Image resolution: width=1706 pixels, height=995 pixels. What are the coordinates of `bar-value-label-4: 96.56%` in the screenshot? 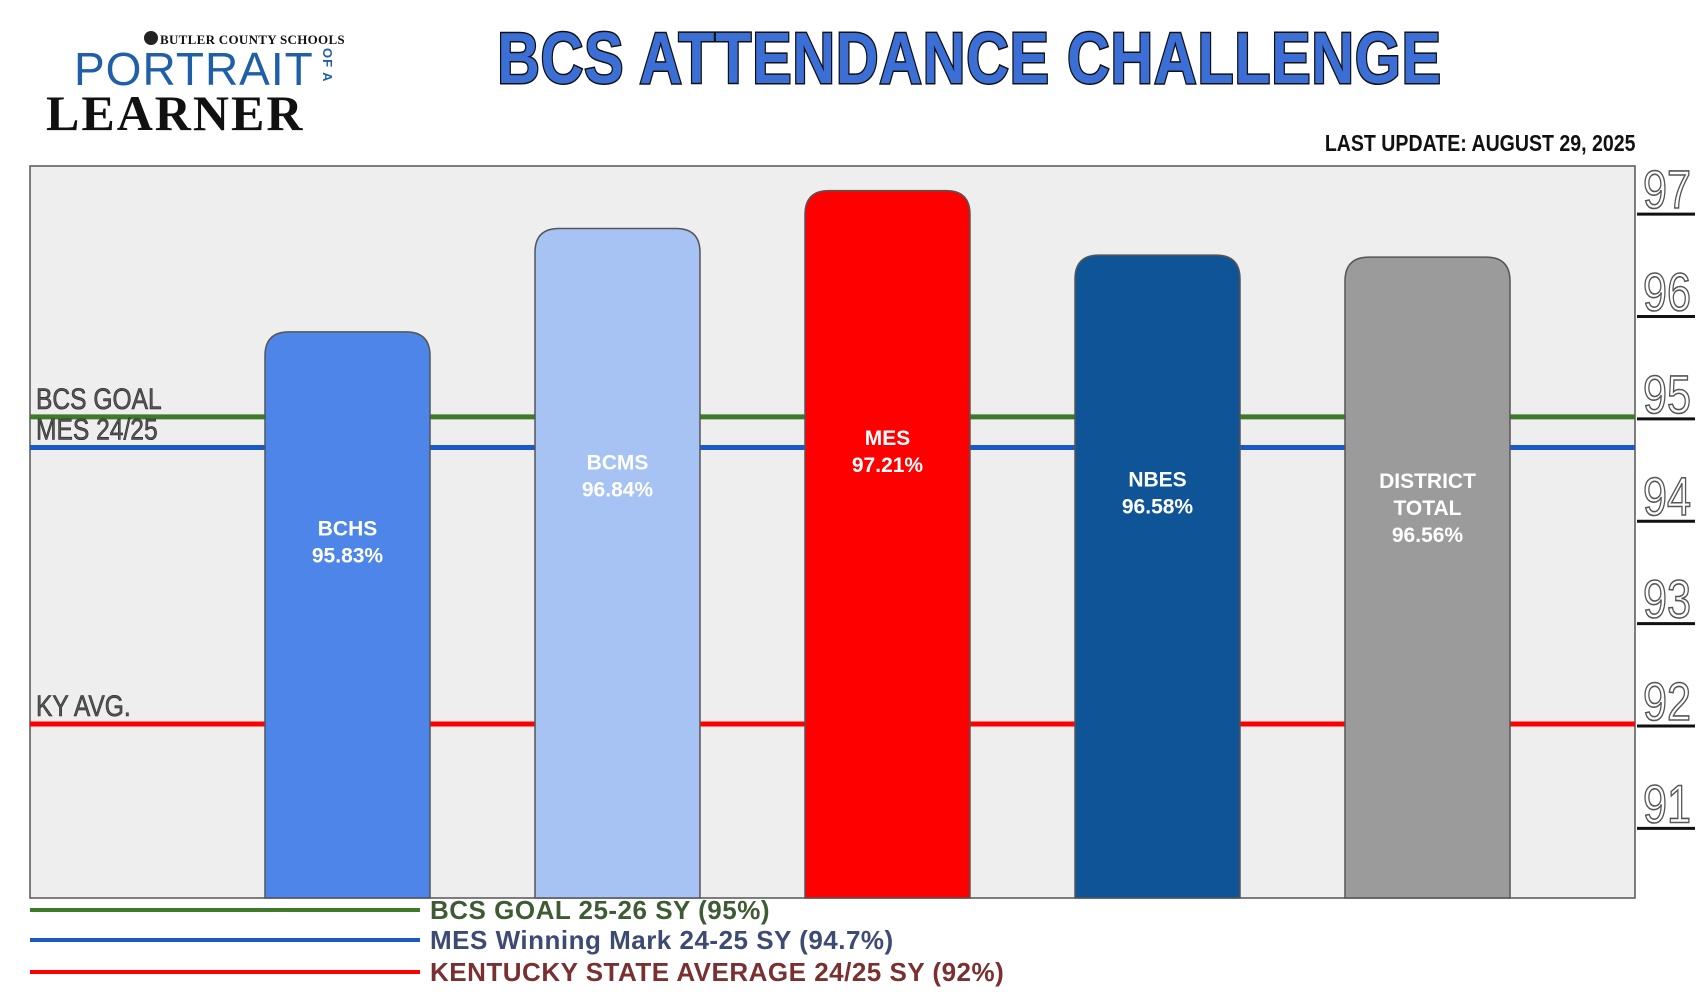 It's located at (1428, 535).